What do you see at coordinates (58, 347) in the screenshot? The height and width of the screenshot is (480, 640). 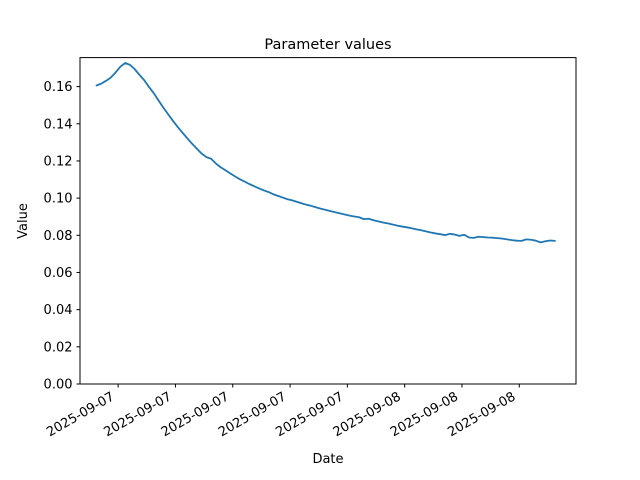 I see `y-tick-label: 0.02` at bounding box center [58, 347].